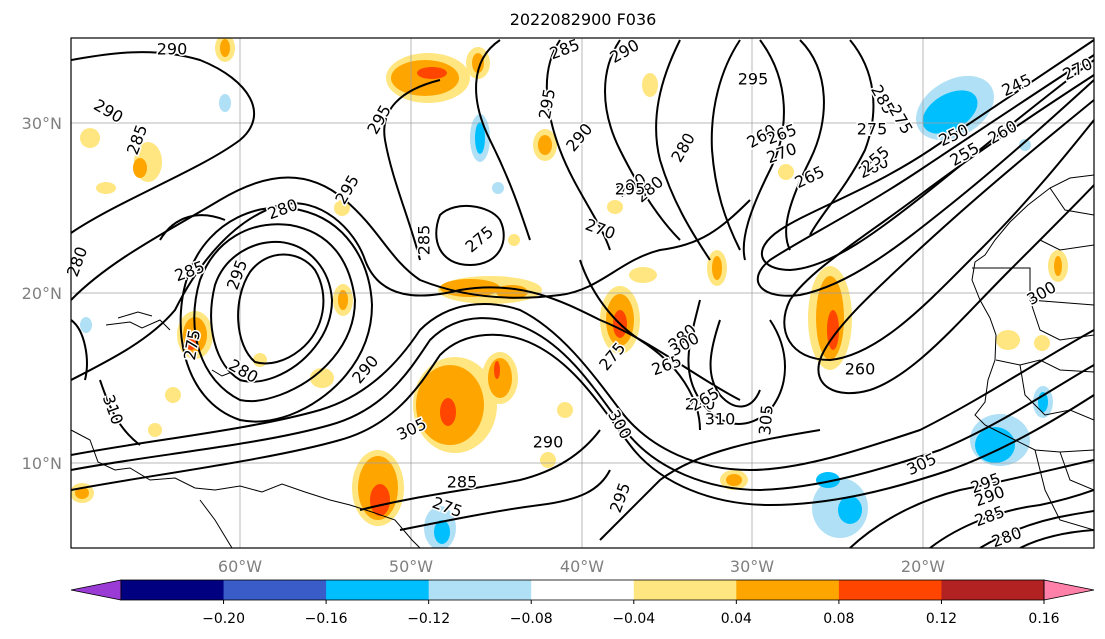 The height and width of the screenshot is (639, 1105). Describe the element at coordinates (531, 619) in the screenshot. I see `colorbar-tick-label: −0.08` at that location.